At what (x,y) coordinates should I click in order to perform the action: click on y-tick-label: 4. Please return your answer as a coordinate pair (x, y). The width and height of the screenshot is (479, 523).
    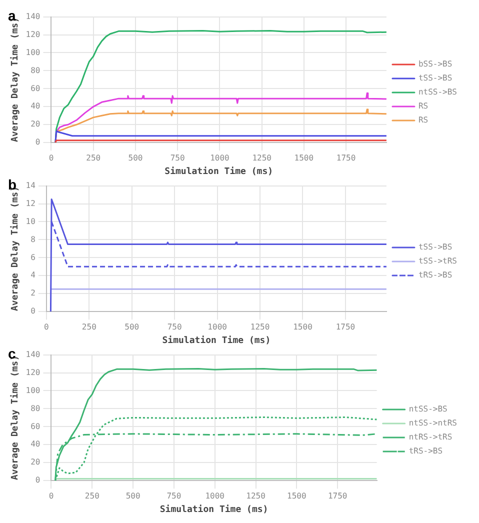
    Looking at the image, I should click on (33, 275).